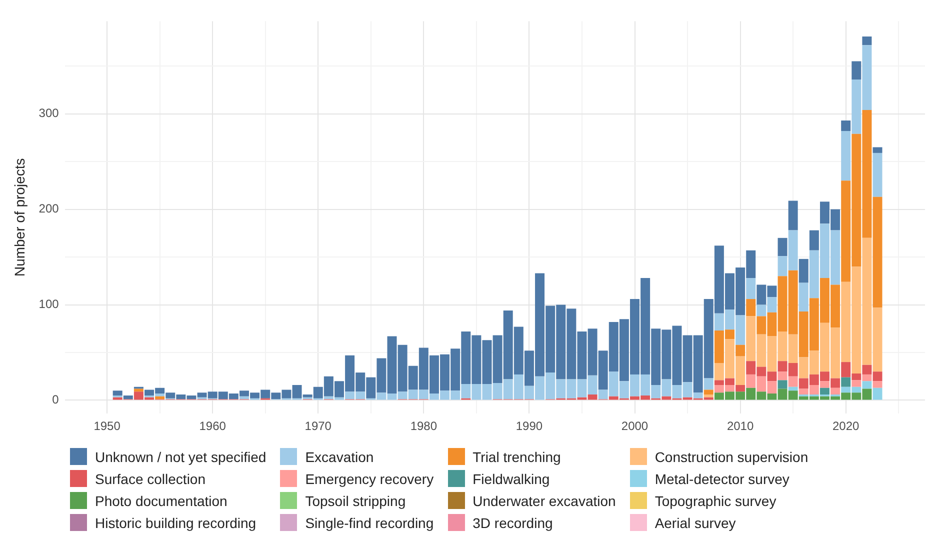  Describe the element at coordinates (715, 500) in the screenshot. I see `legend-label: Topographic survey` at that location.